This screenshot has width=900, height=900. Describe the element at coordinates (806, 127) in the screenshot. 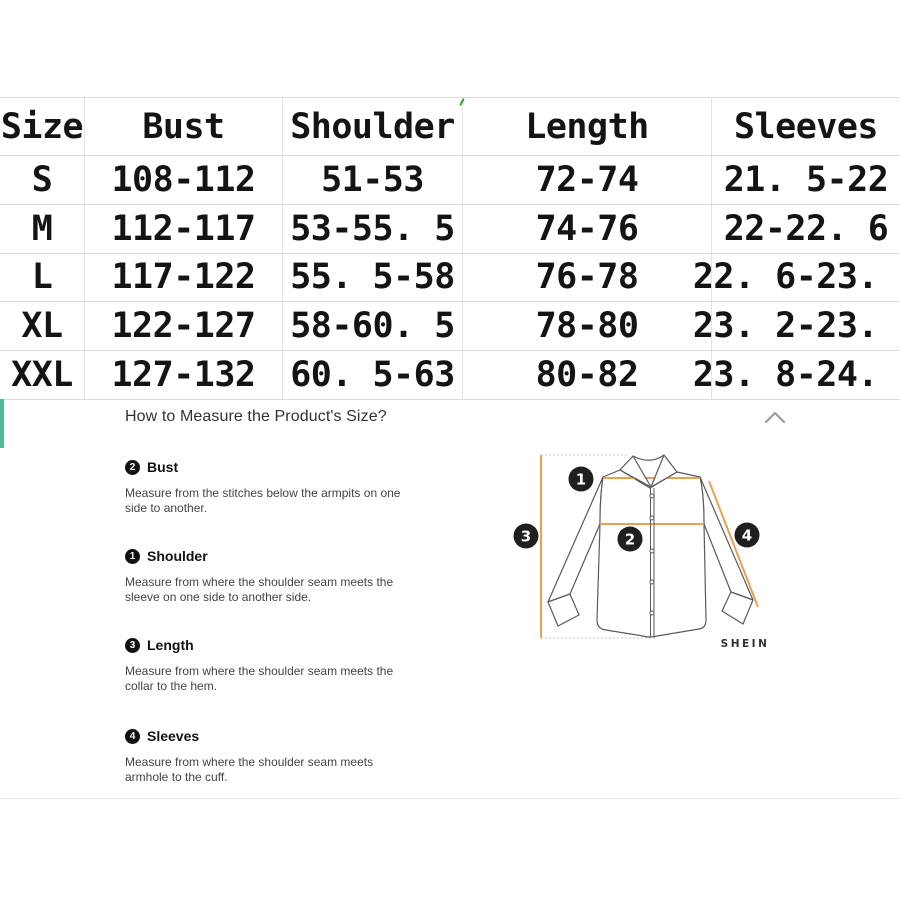

I see `col-header-sleeves: Sleeves` at that location.